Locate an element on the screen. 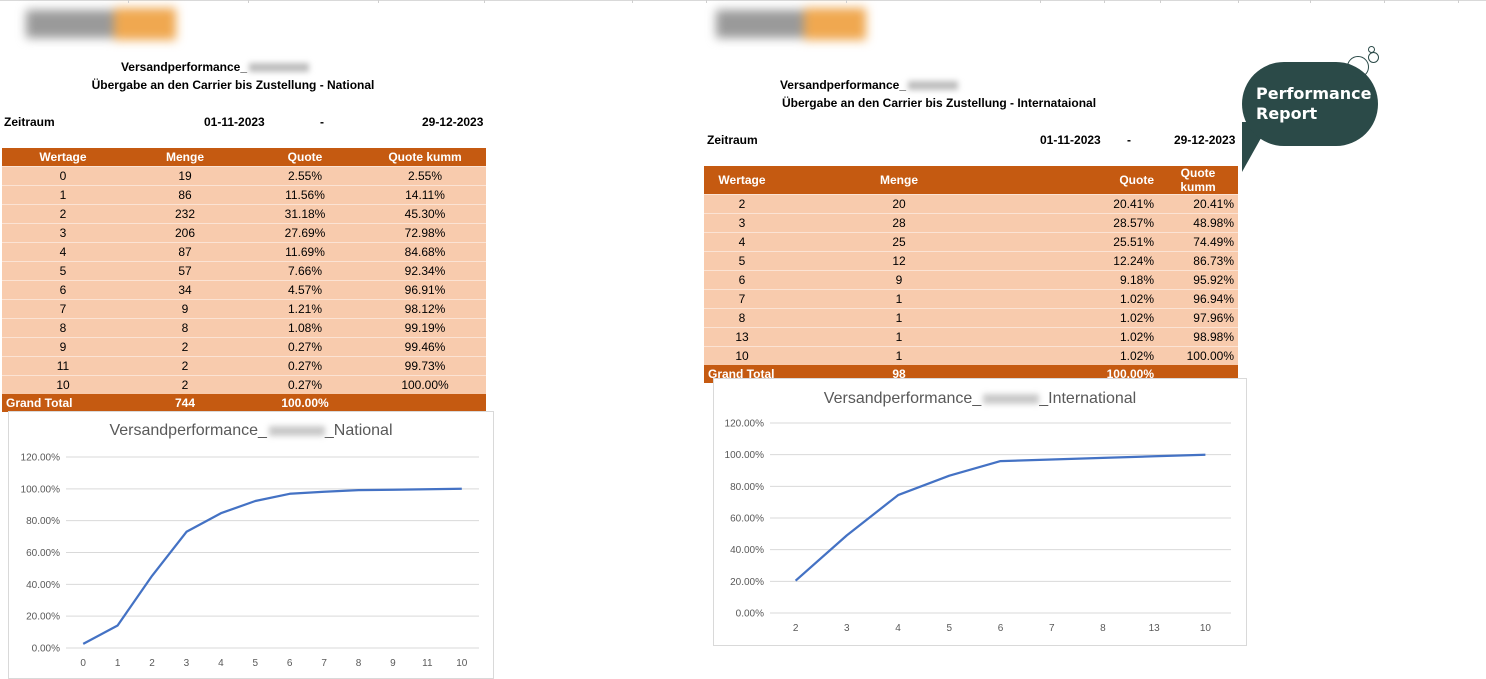  table-cell: 98.12% is located at coordinates (425, 309).